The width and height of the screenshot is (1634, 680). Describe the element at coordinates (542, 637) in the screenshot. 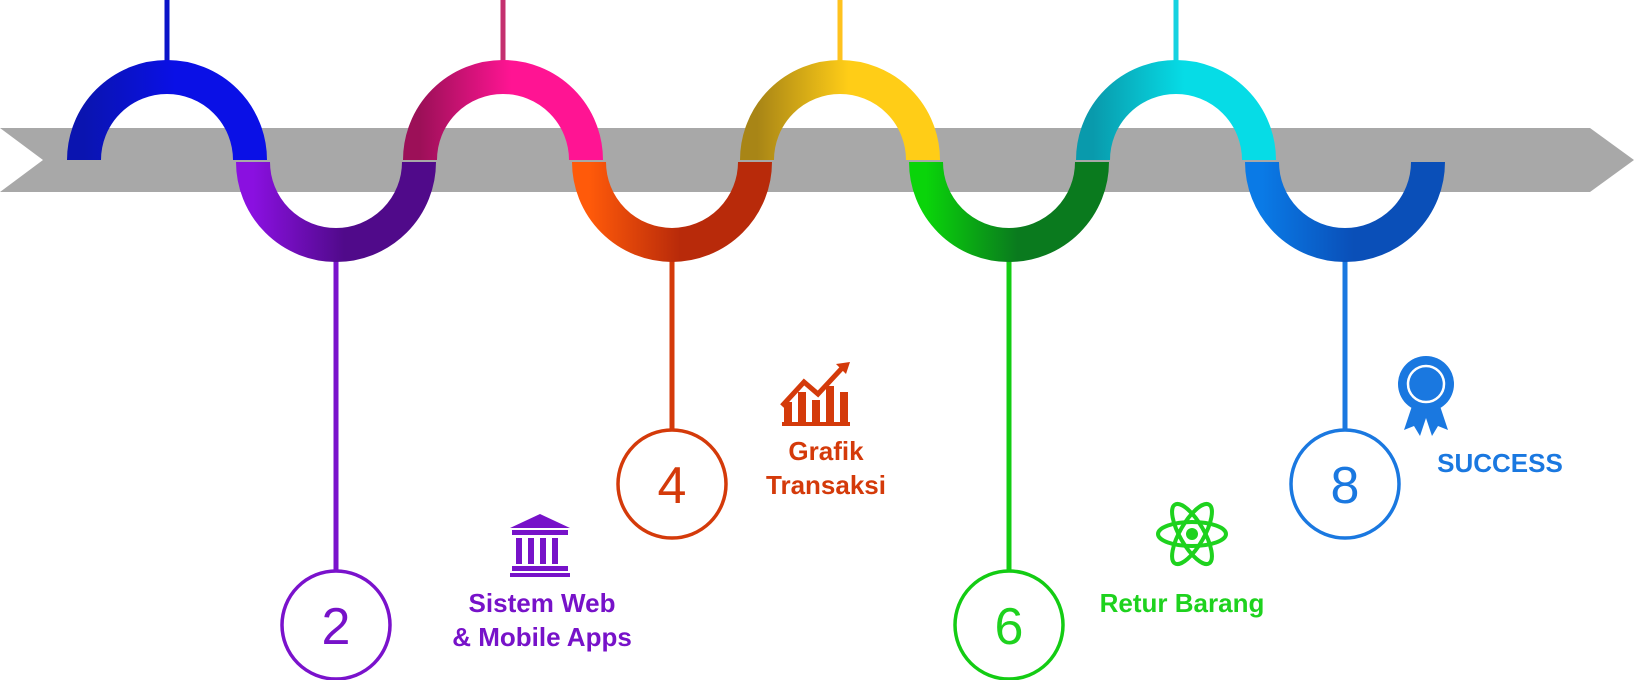

I see `step-2-label-line-2: & Mobile Apps` at that location.